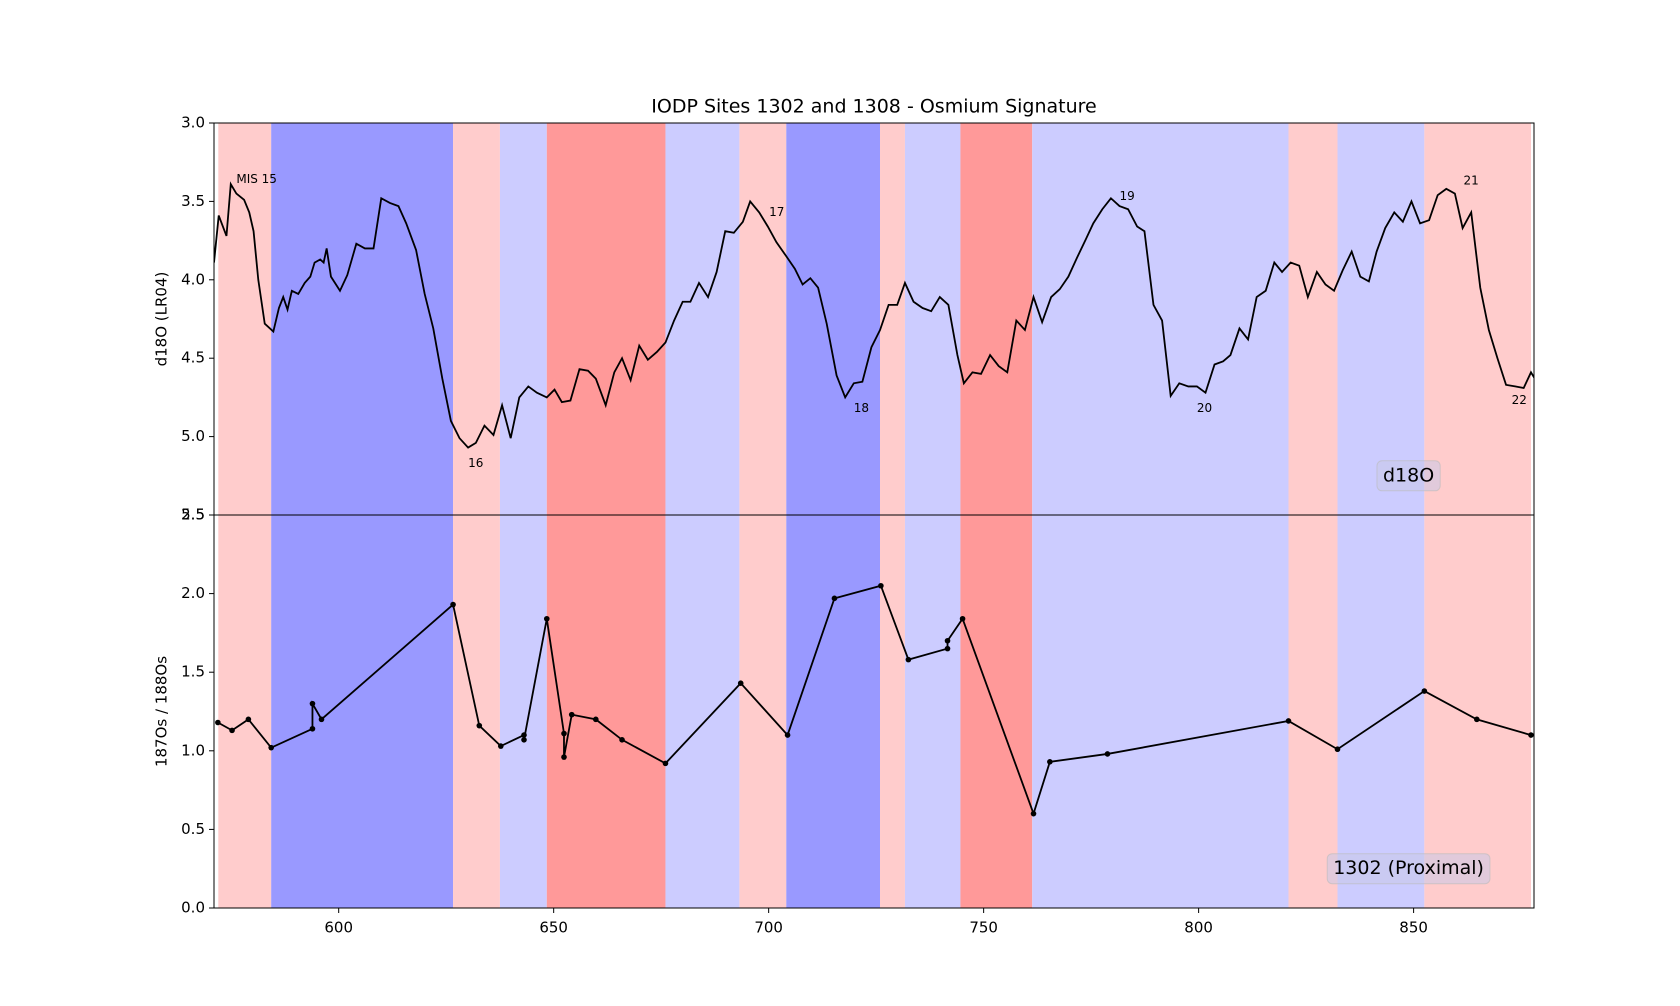  I want to click on y-tick-label: 2.5, so click(193, 515).